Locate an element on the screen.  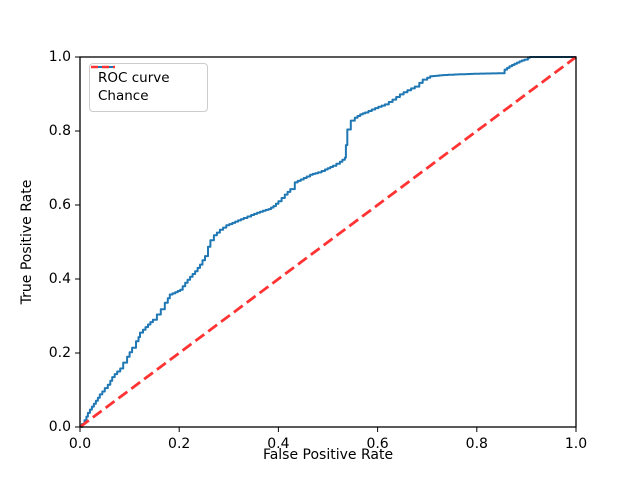
legend-item-roc-curve: ROC curve is located at coordinates (145, 76).